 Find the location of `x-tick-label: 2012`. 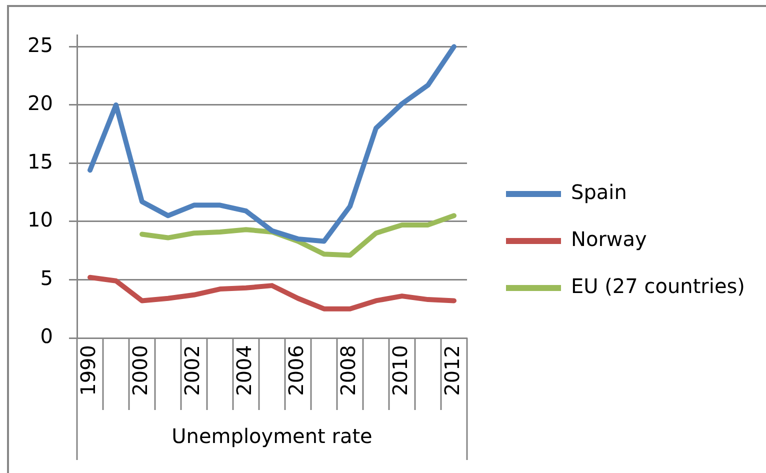

x-tick-label: 2012 is located at coordinates (452, 370).